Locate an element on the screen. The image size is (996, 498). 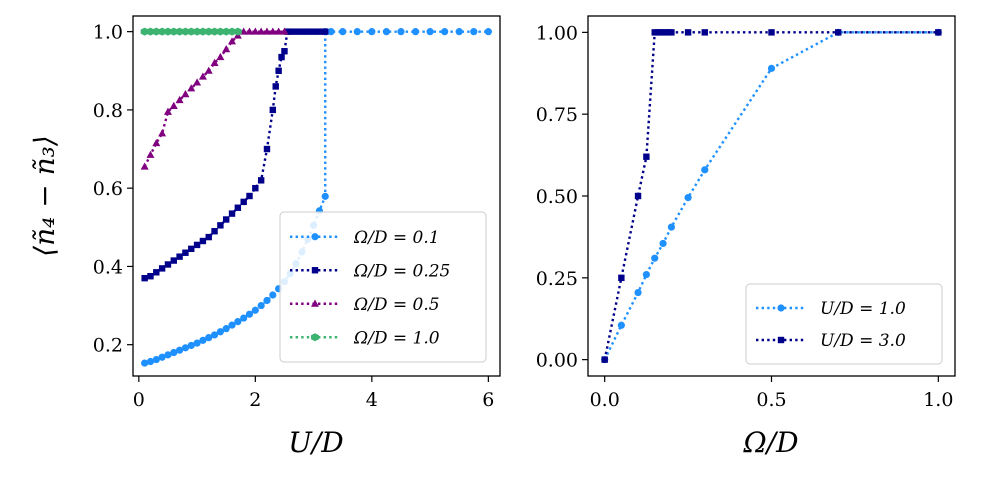
left-chart-legend: Ω/D = 0.1 Ω/D = 0.25 Ω/D = 0.5 Ω/D = 1.0 is located at coordinates (383, 287).